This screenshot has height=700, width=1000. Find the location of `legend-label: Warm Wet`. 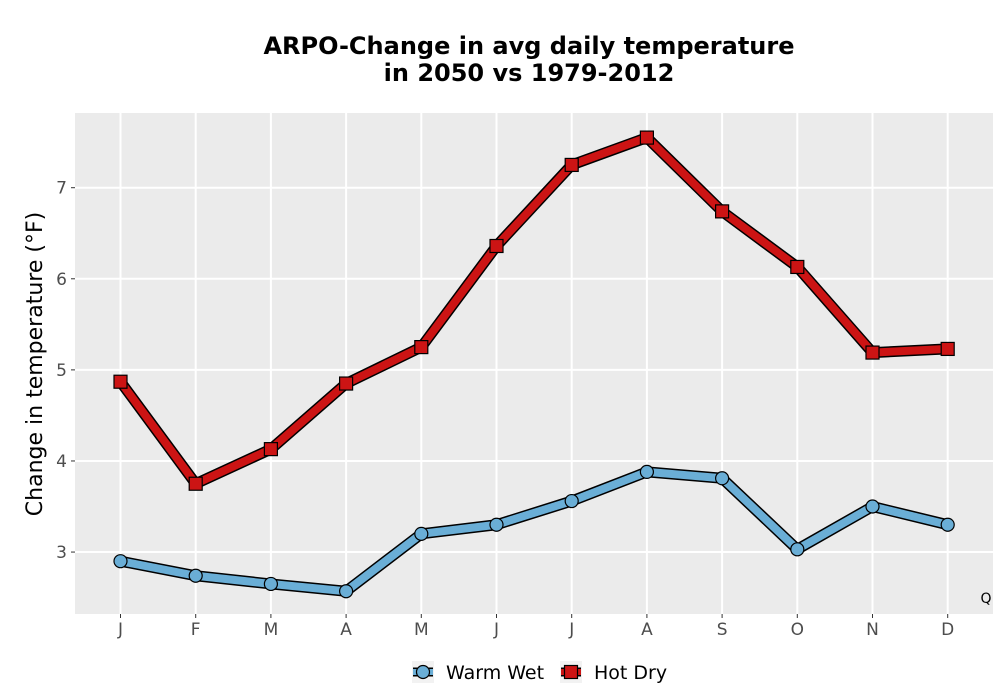

legend-label: Warm Wet is located at coordinates (495, 673).